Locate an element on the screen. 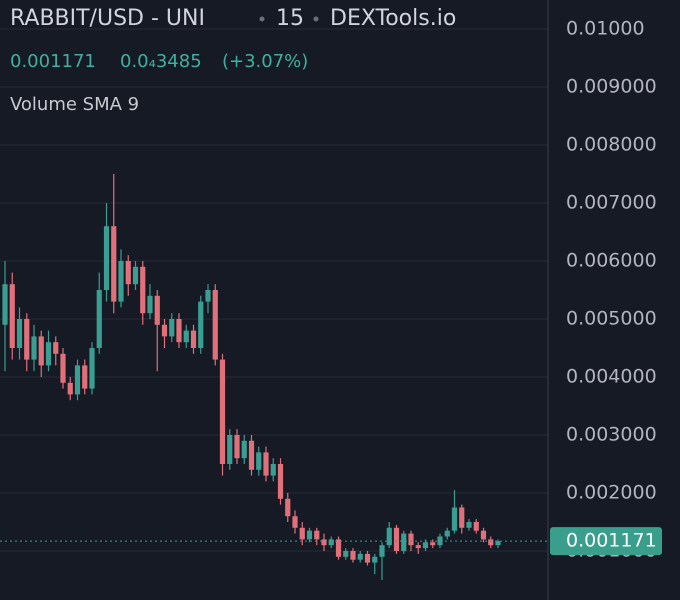 This screenshot has height=600, width=680. y-tick-label: 0.002000 is located at coordinates (611, 492).